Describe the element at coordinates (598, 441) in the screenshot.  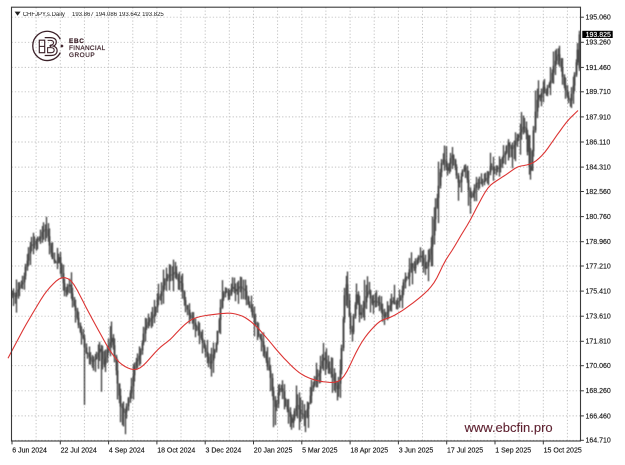
I see `svg-text: 164.710` at that location.